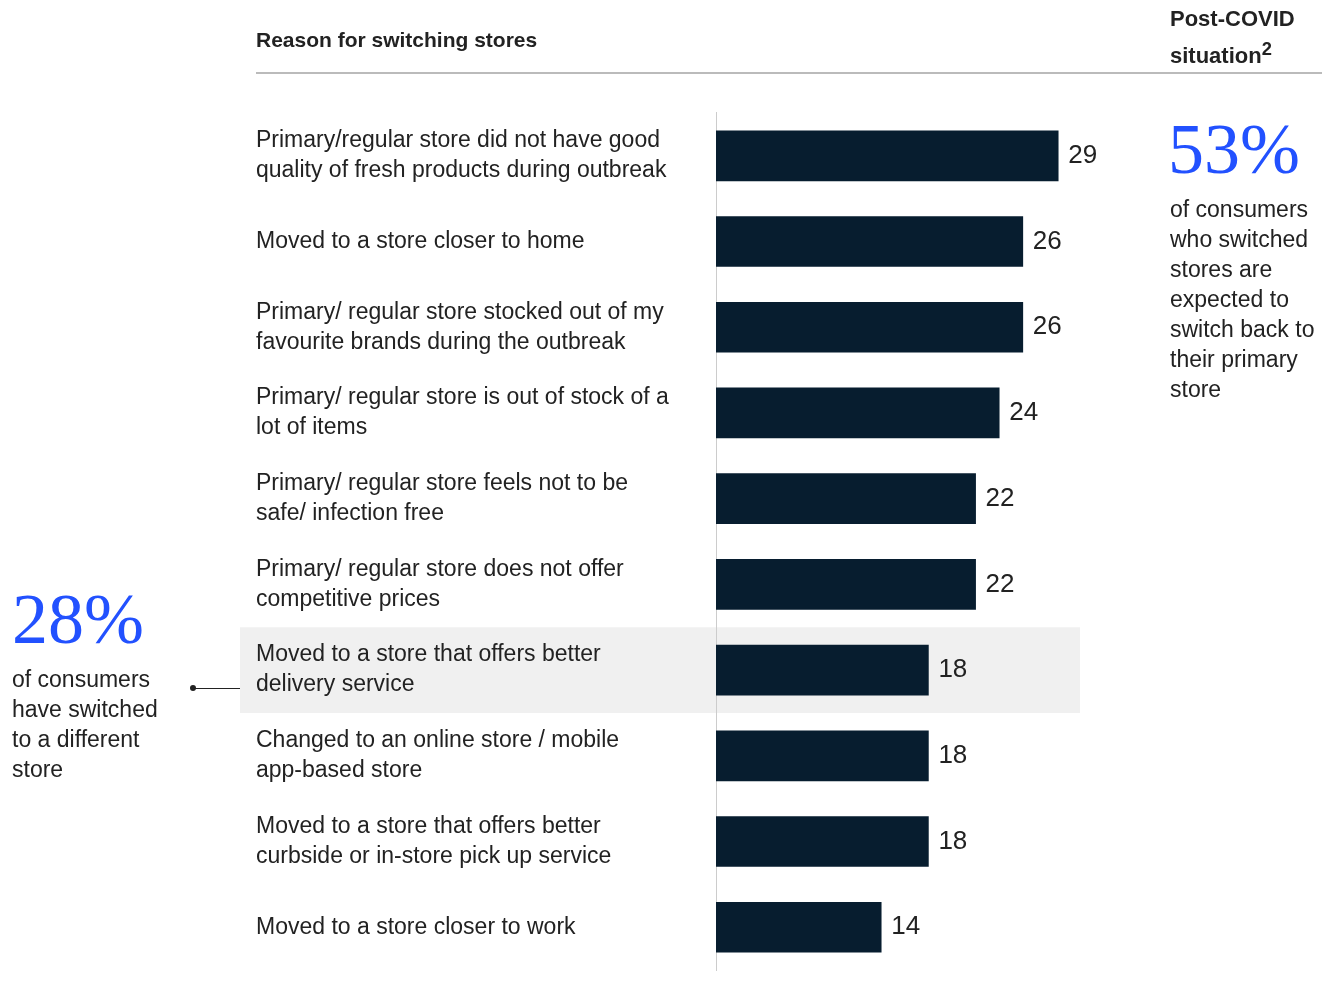  I want to click on text: 28%, so click(78, 619).